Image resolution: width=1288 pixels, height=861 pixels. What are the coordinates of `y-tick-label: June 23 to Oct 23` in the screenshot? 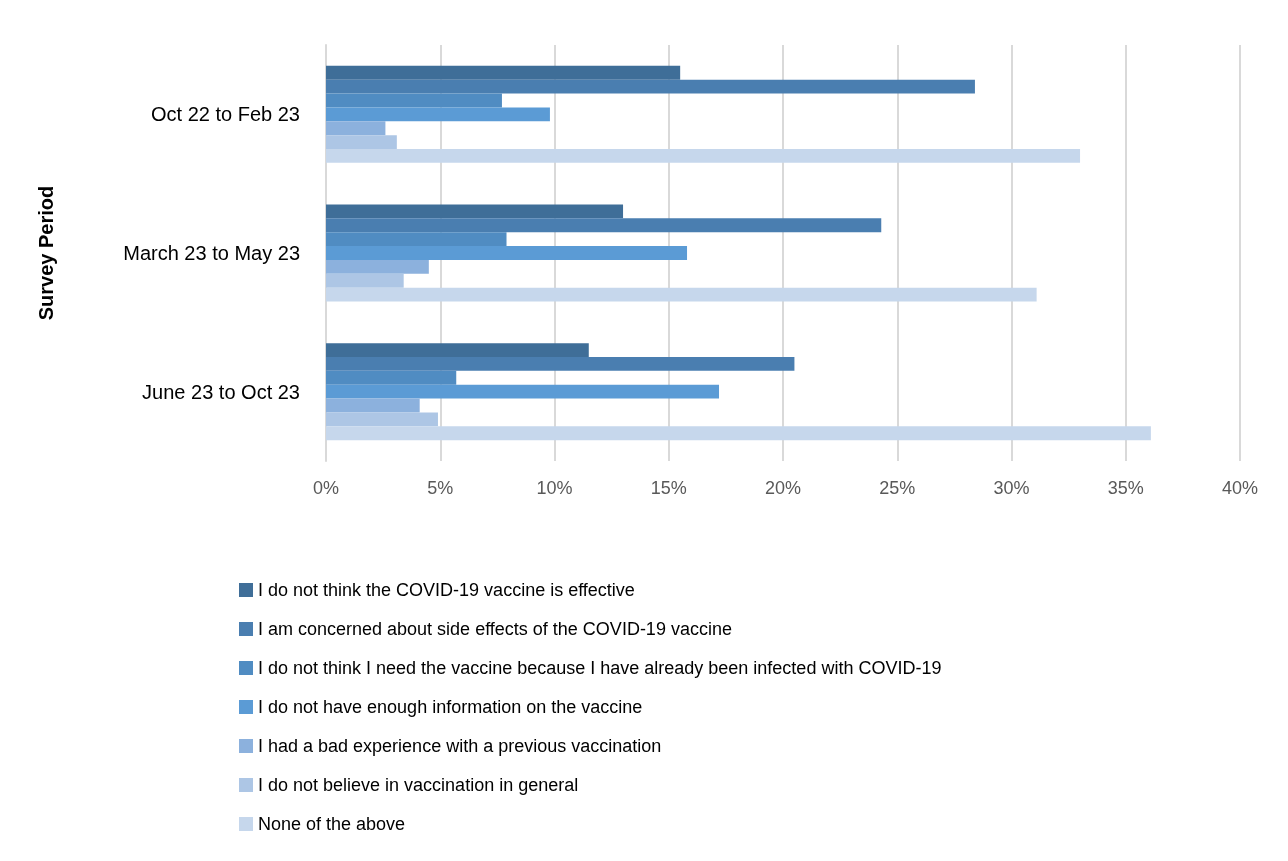 It's located at (221, 391).